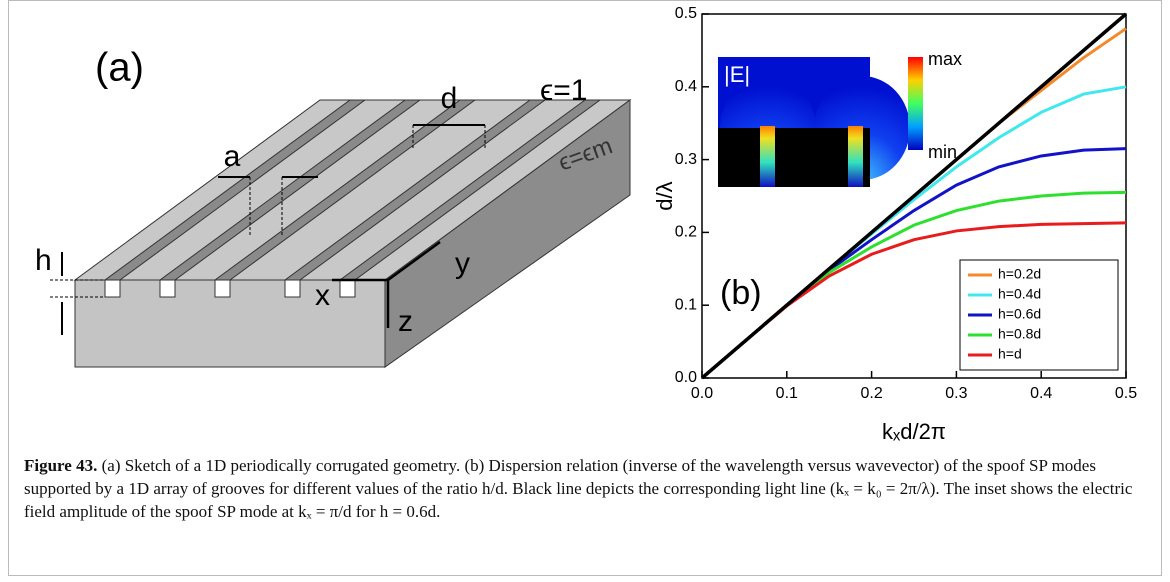  Describe the element at coordinates (449, 98) in the screenshot. I see `period-label: d` at that location.